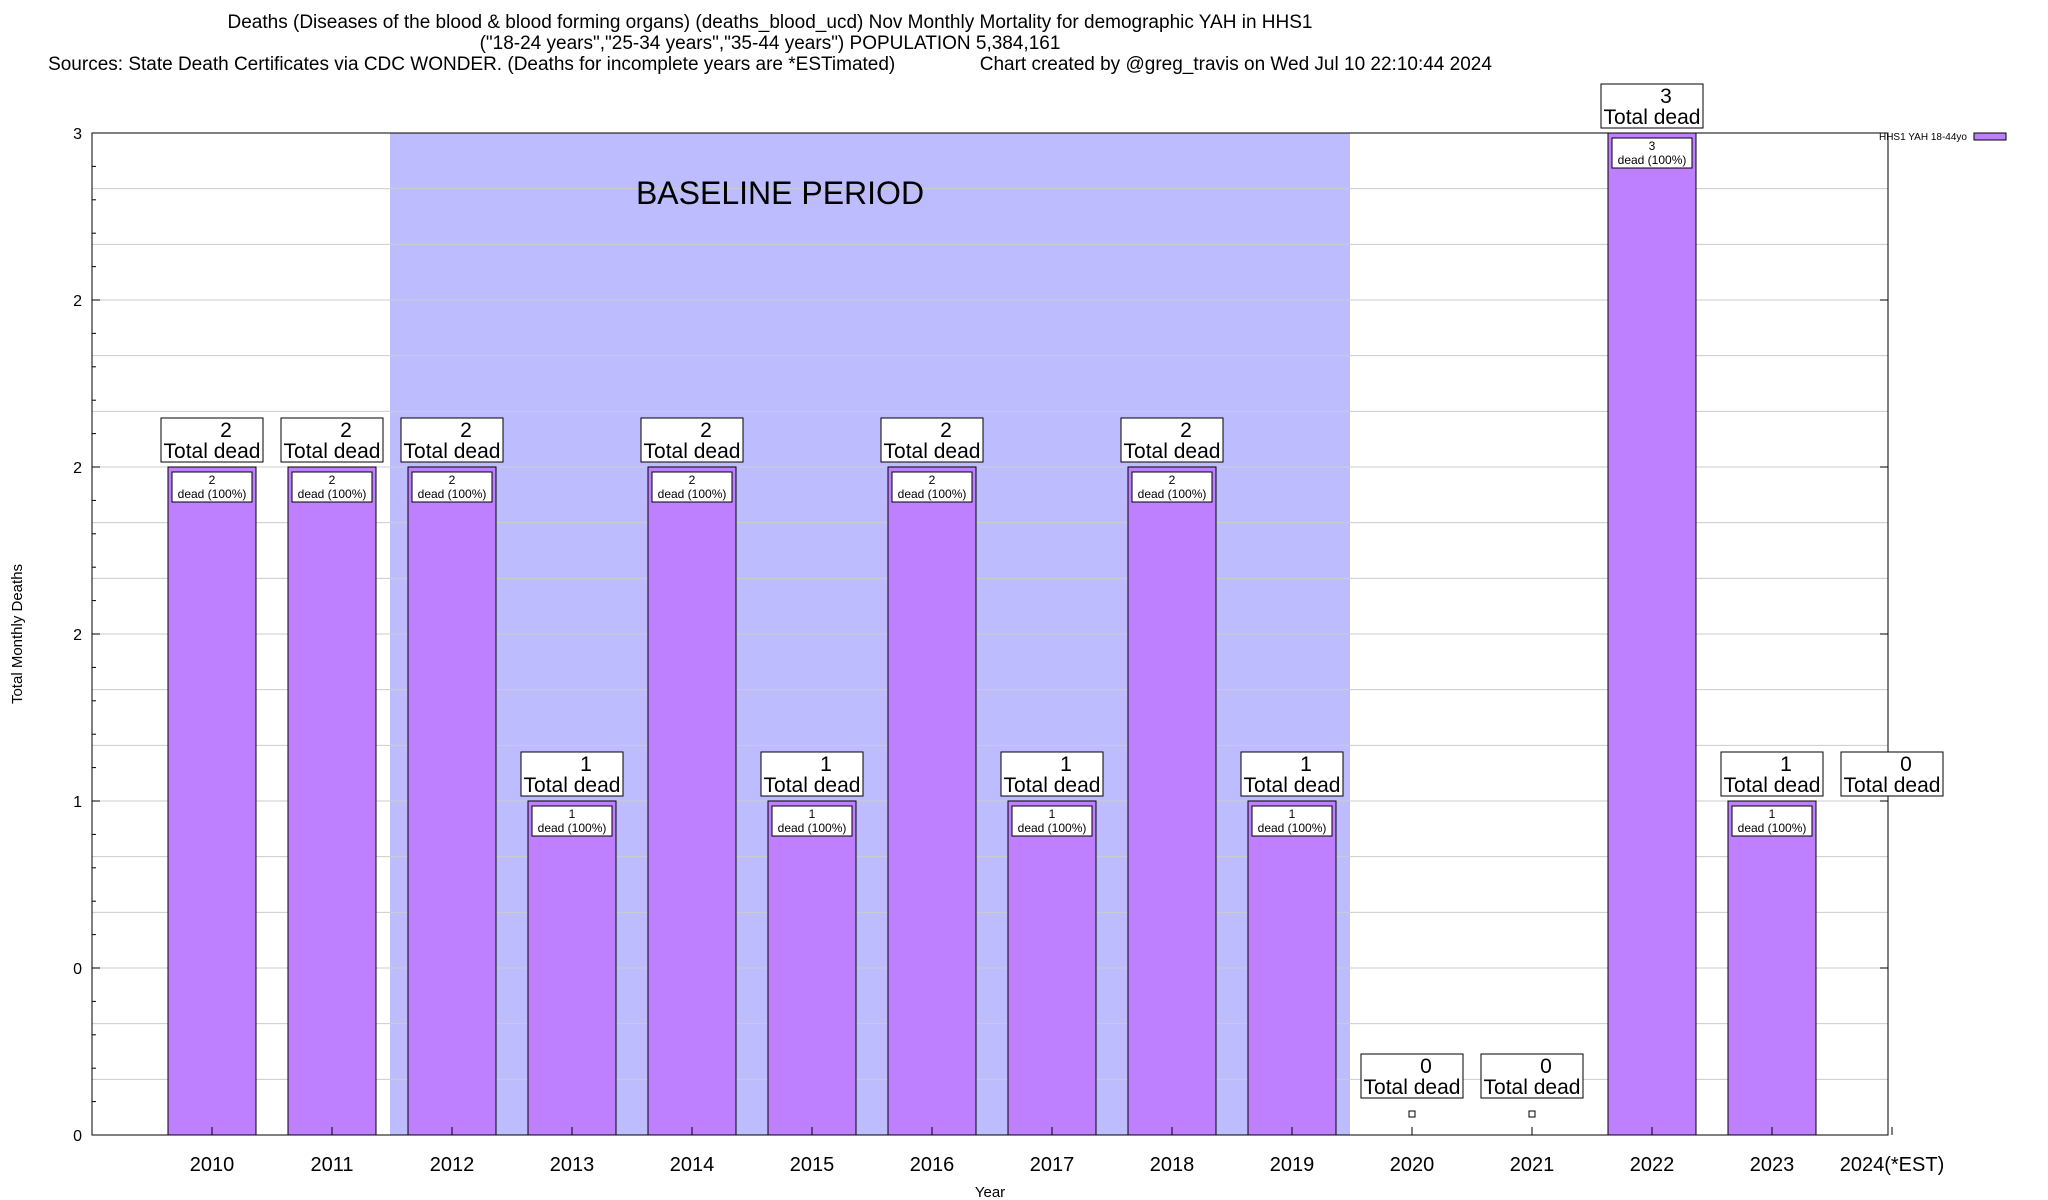  Describe the element at coordinates (452, 1165) in the screenshot. I see `x-tick-label: 2012` at that location.